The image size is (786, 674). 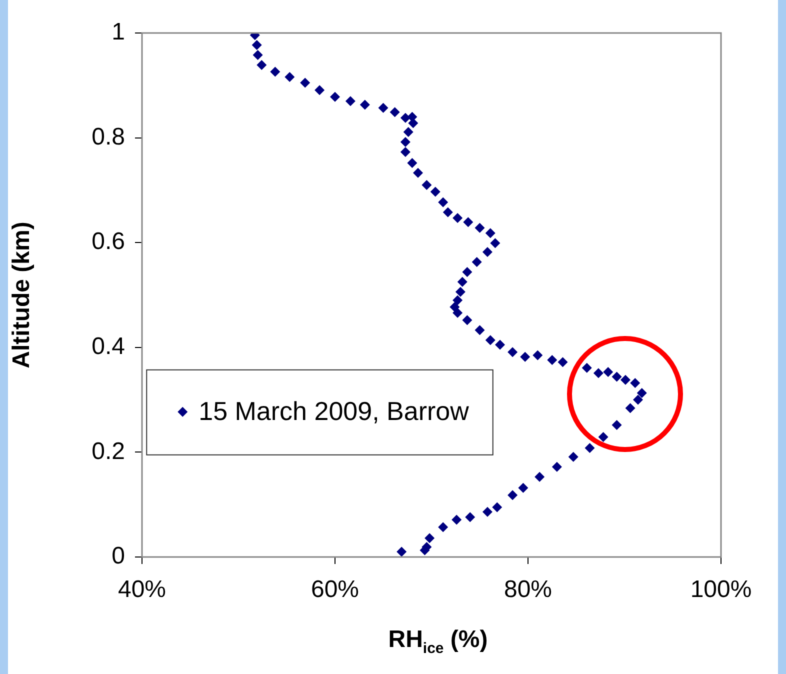 I want to click on y-tick-label: 0.2, so click(x=108, y=451).